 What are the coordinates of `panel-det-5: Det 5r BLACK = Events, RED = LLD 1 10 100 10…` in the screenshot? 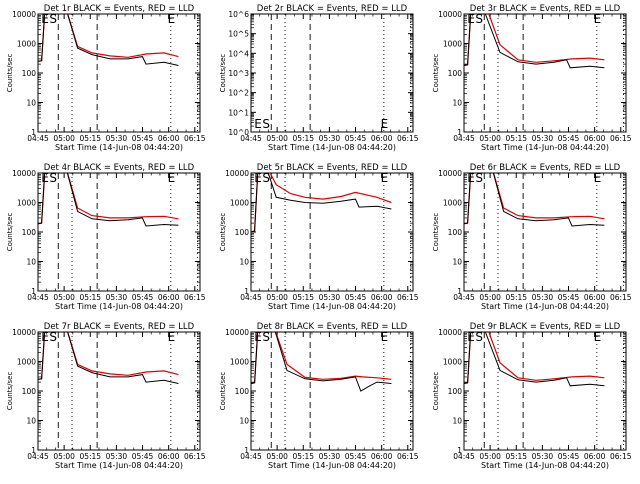 It's located at (319, 237).